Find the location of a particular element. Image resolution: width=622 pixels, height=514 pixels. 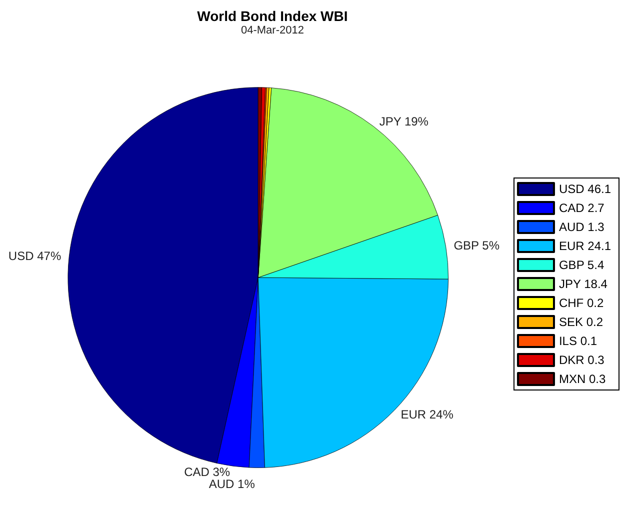

legend-label: ILS 0.1 is located at coordinates (578, 341).